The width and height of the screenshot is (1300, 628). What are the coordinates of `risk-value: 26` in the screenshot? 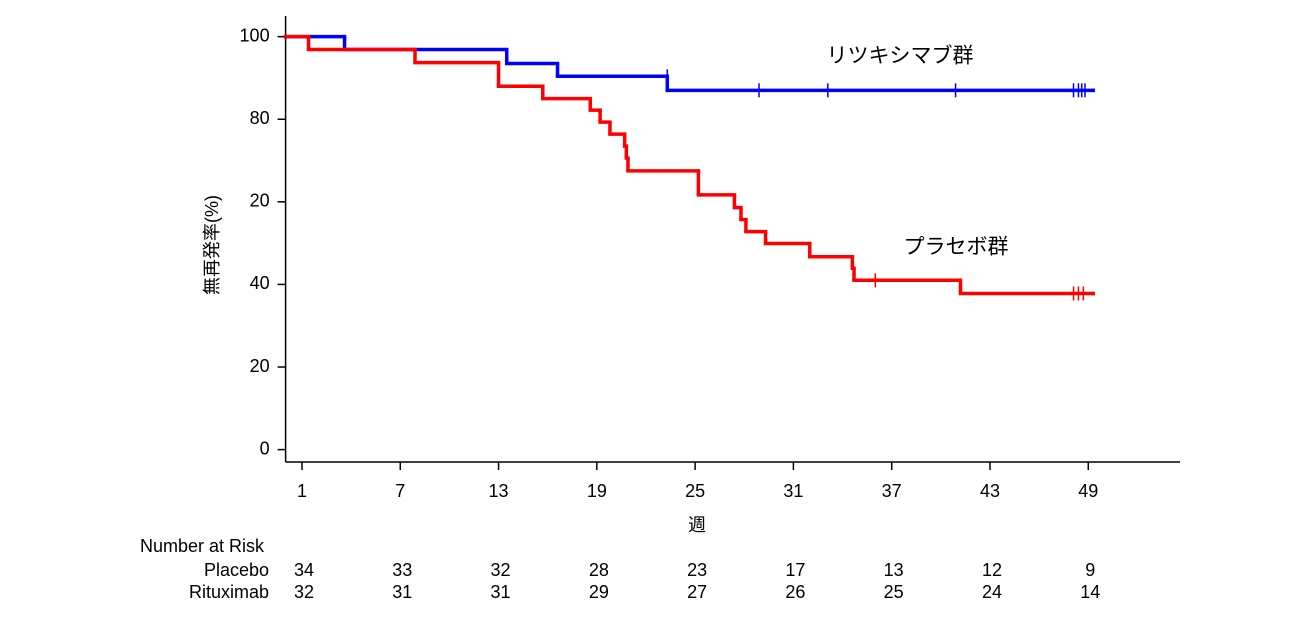 It's located at (795, 592).